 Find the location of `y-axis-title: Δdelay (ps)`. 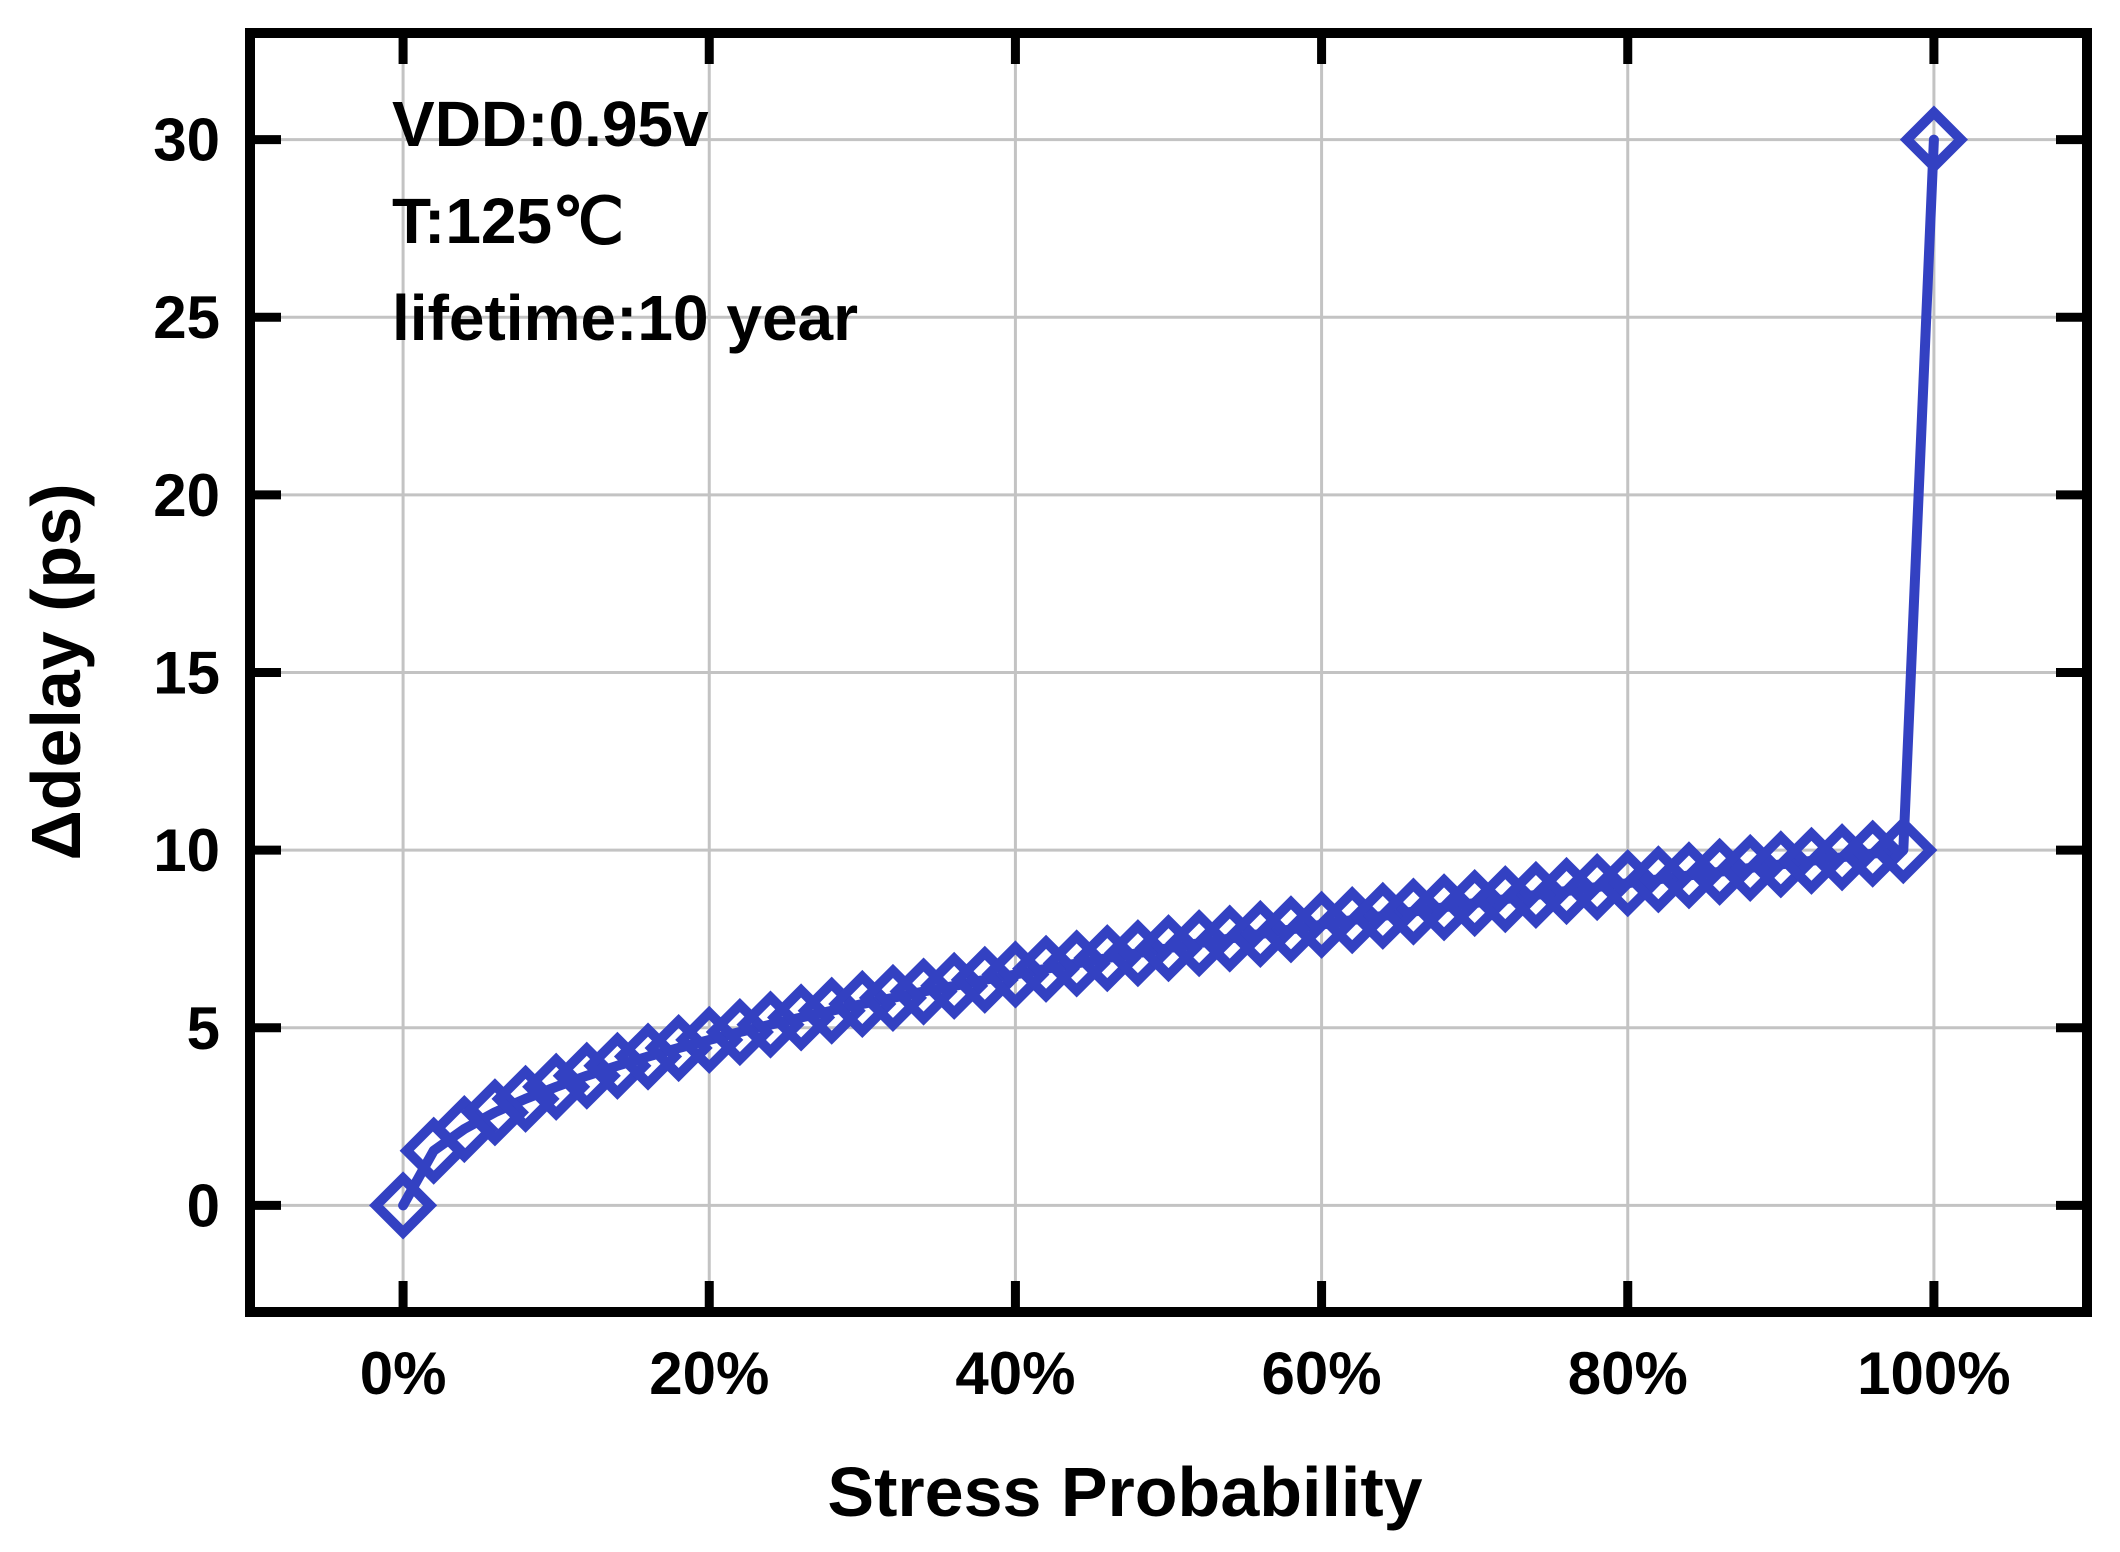

y-axis-title: Δdelay (ps) is located at coordinates (56, 671).